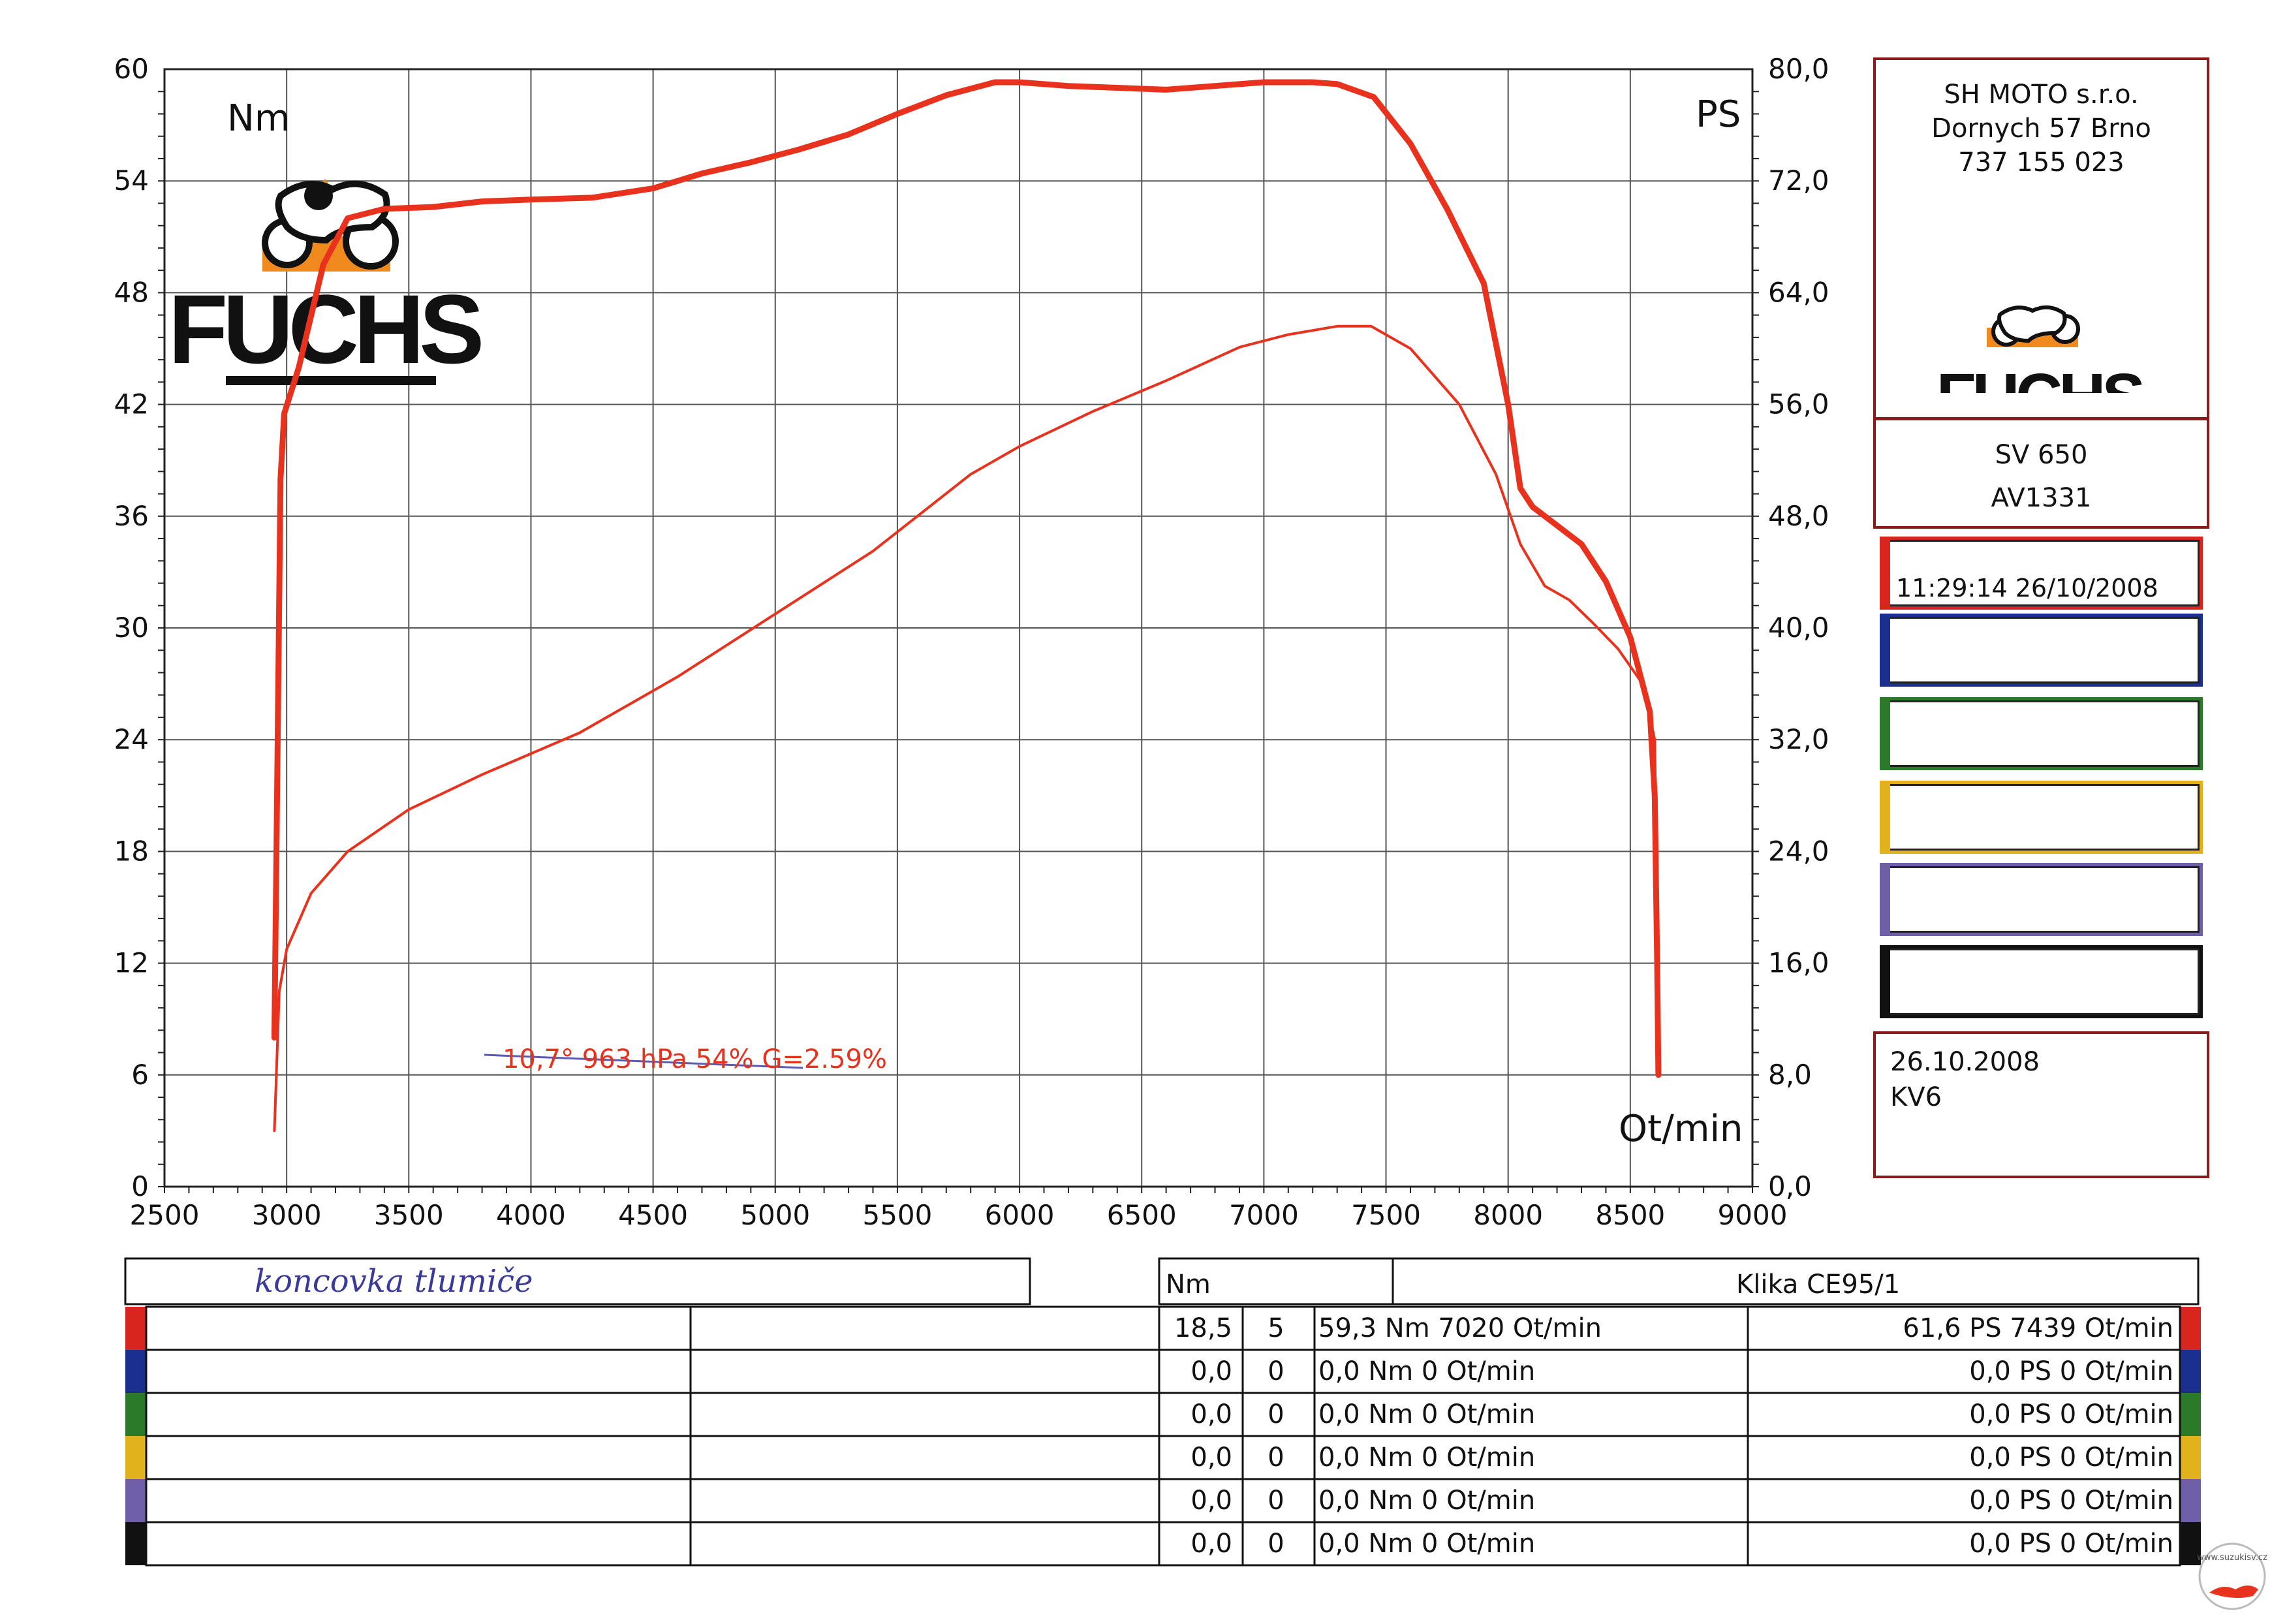 This screenshot has height=1624, width=2287. I want to click on x-tick-label: 4000, so click(531, 1215).